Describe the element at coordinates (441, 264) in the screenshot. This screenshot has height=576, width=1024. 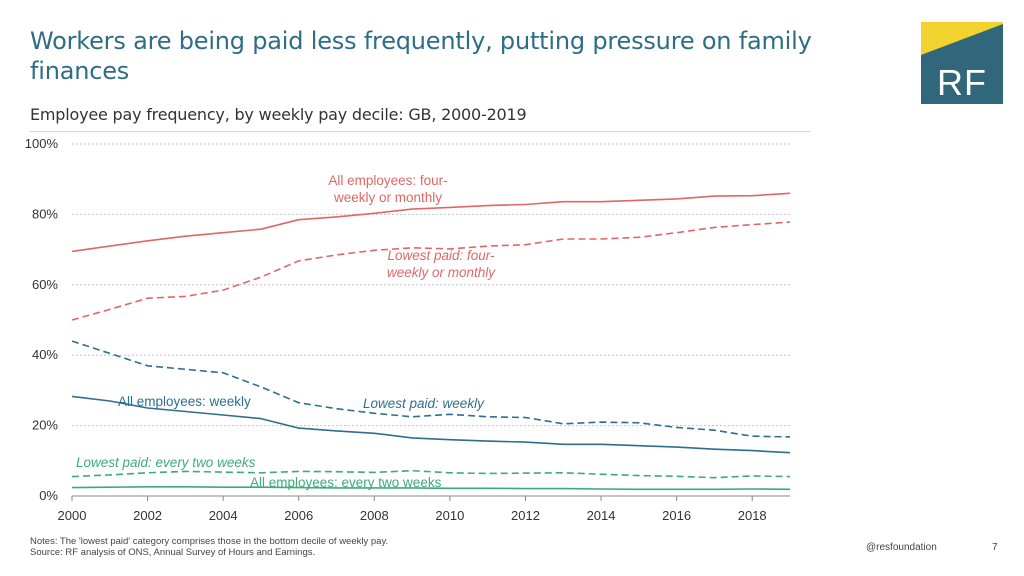
I see `series-label-2: Lowest paid: four-weekly or monthly` at that location.